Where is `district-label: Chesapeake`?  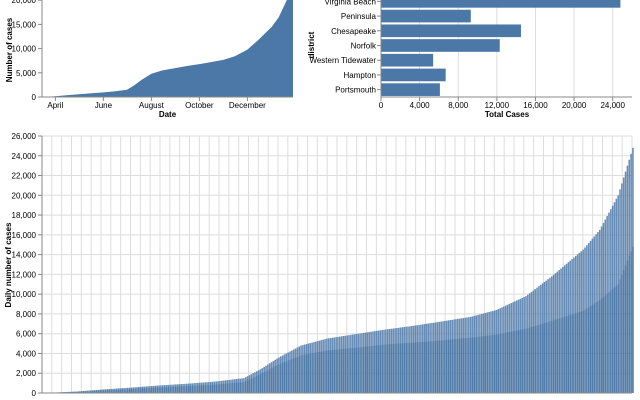
district-label: Chesapeake is located at coordinates (353, 31).